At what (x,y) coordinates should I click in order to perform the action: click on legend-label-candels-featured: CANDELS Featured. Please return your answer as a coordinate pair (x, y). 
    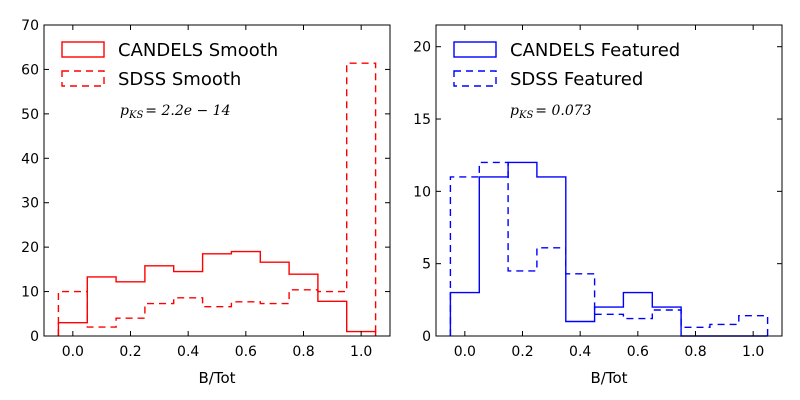
    Looking at the image, I should click on (595, 50).